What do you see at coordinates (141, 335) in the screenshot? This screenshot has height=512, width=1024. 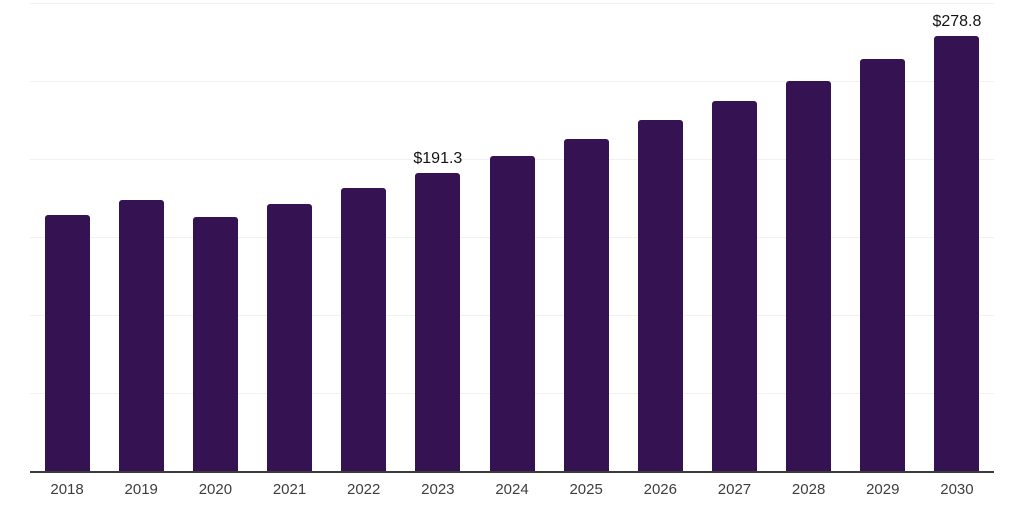 I see `bar-2019` at bounding box center [141, 335].